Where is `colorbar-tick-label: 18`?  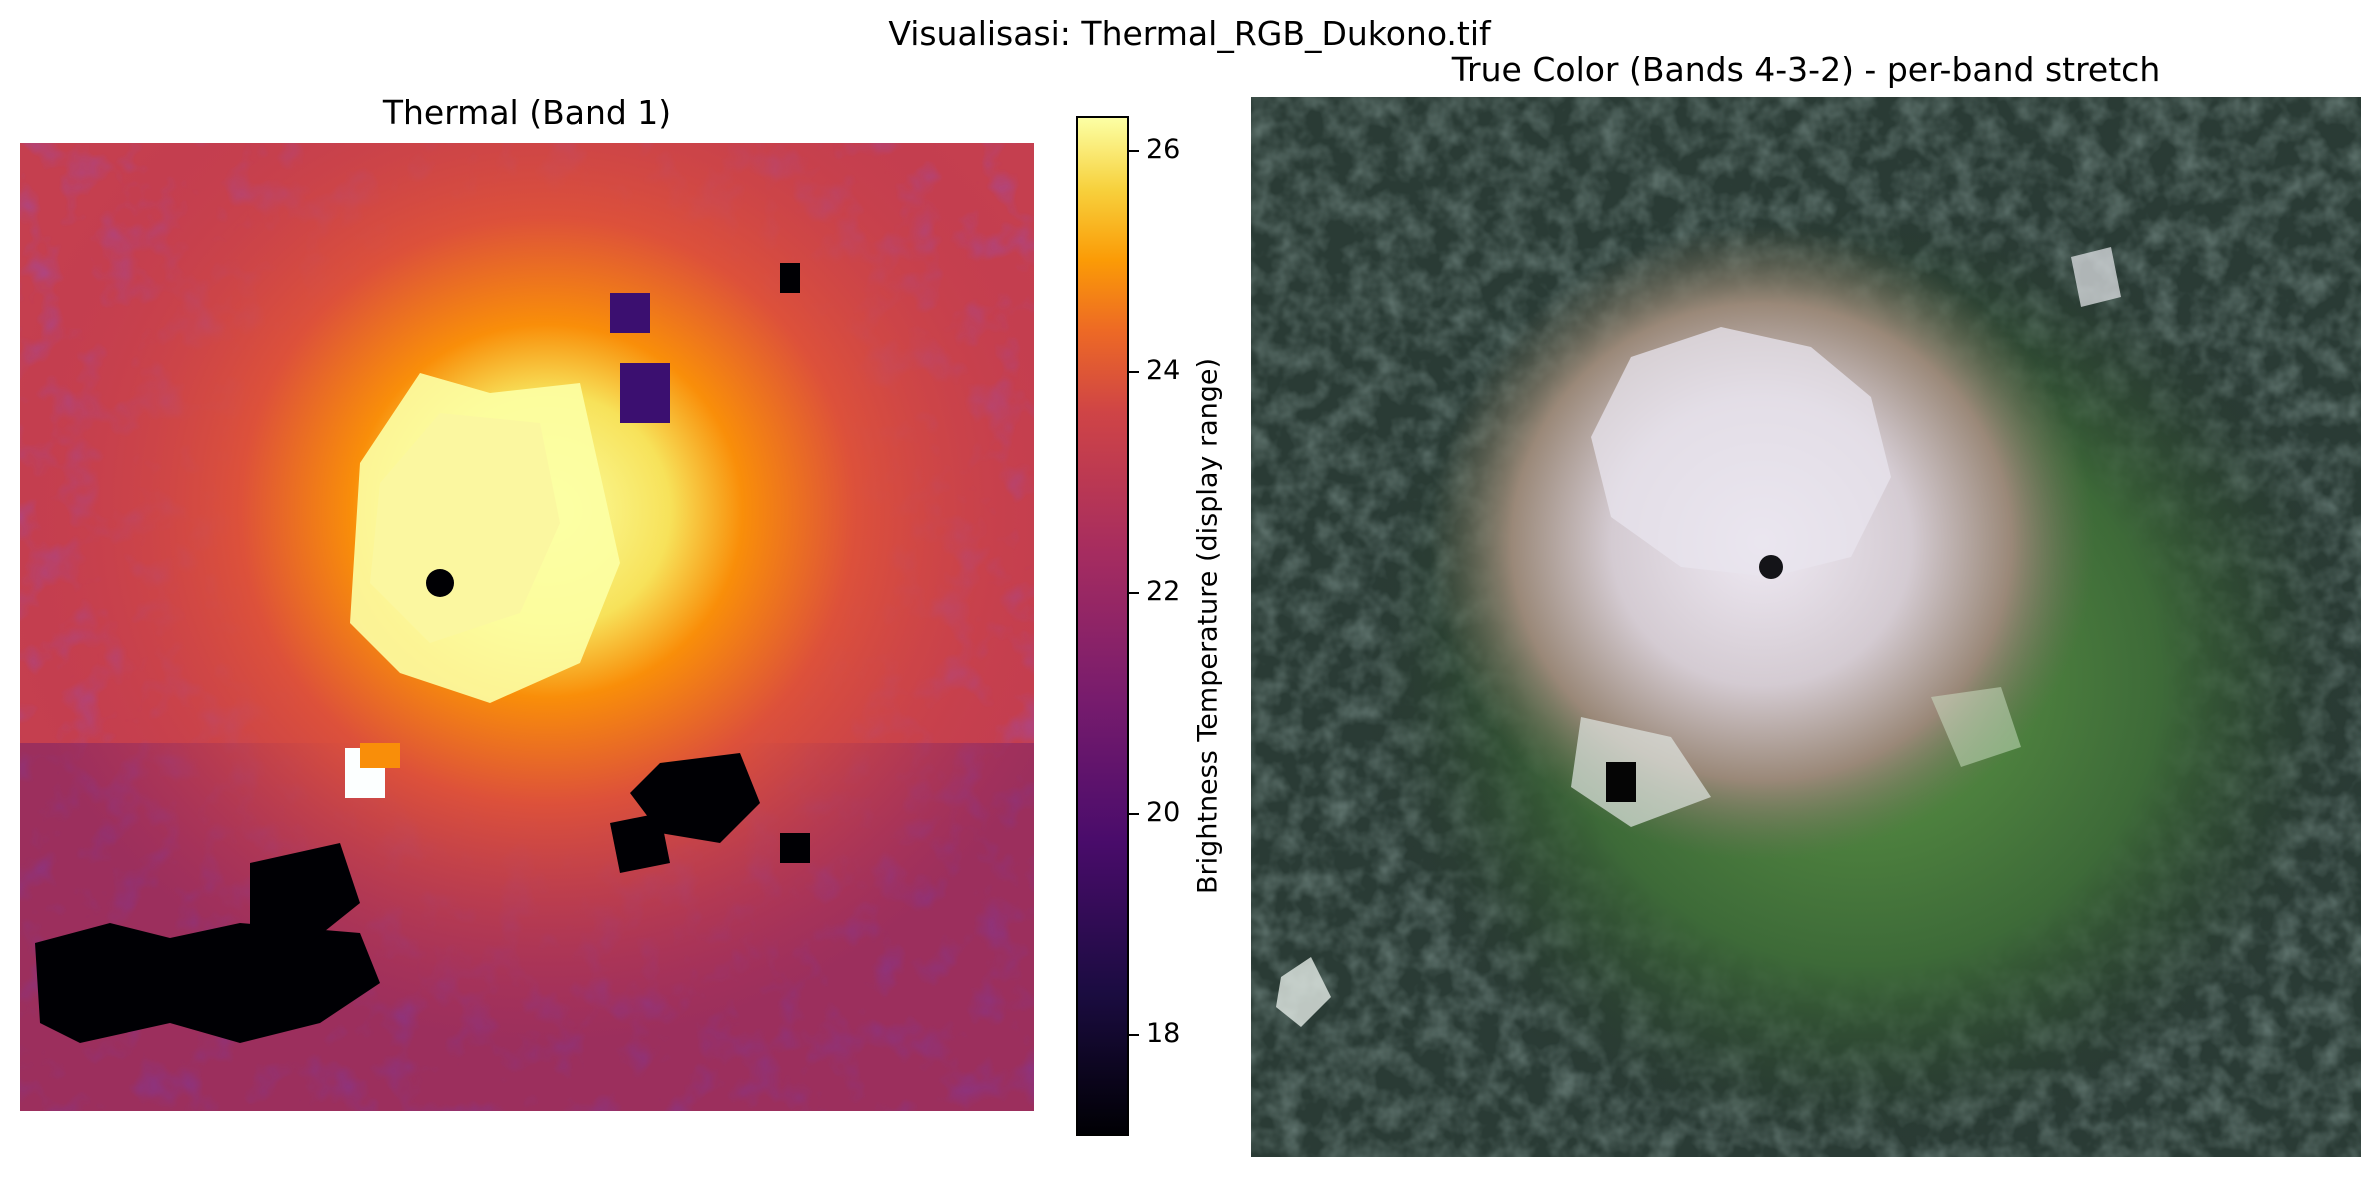
colorbar-tick-label: 18 is located at coordinates (1163, 1033).